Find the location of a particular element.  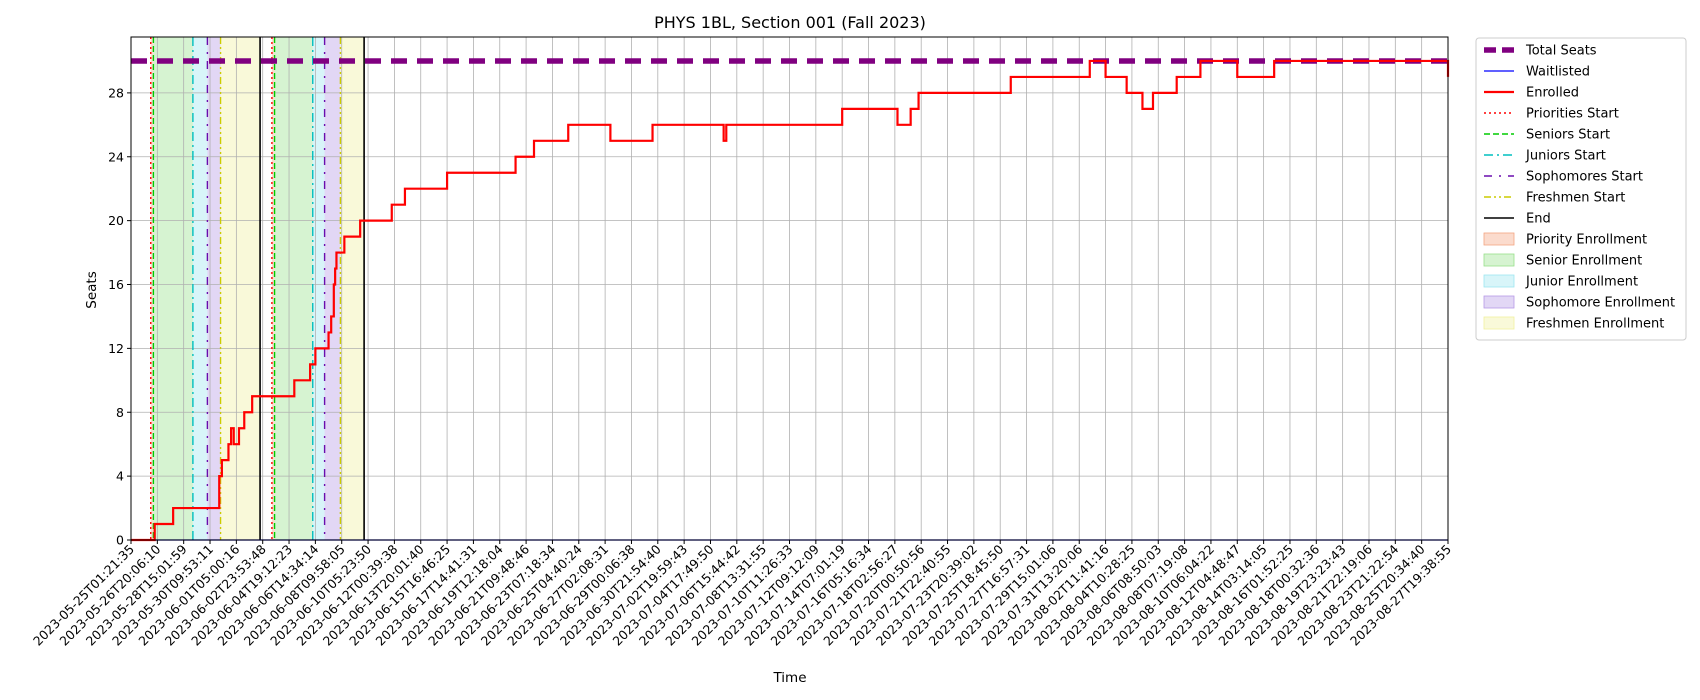

legend-item-seniors-start: Seniors Start is located at coordinates (1568, 135).